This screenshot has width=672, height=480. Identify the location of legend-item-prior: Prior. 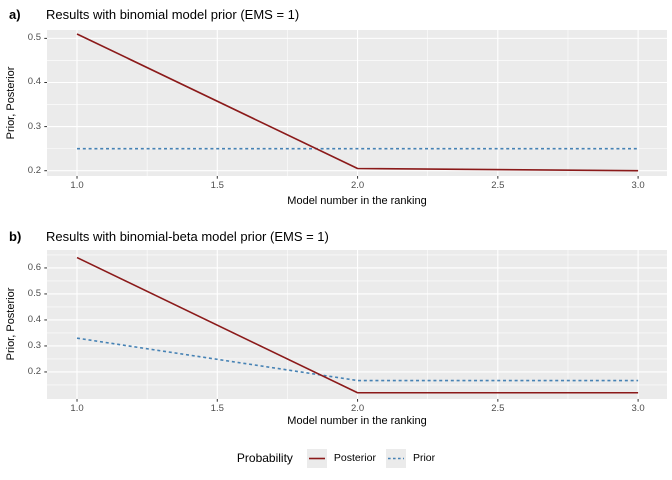
(410, 458).